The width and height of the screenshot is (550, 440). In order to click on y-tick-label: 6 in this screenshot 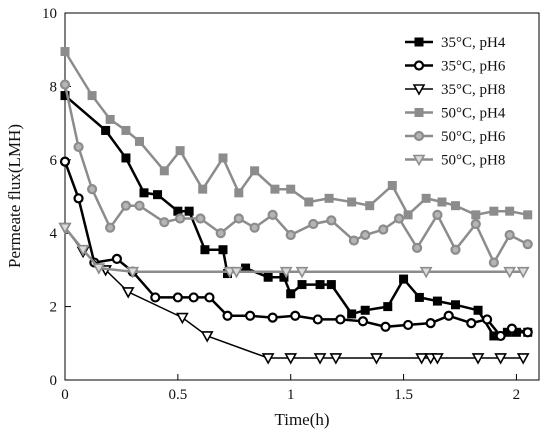, I will do `click(54, 161)`.